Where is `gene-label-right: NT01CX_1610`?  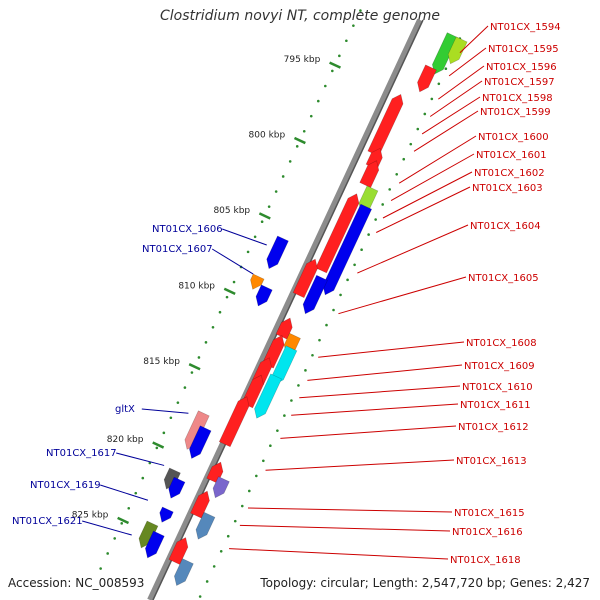
gene-label-right: NT01CX_1610 is located at coordinates (497, 387).